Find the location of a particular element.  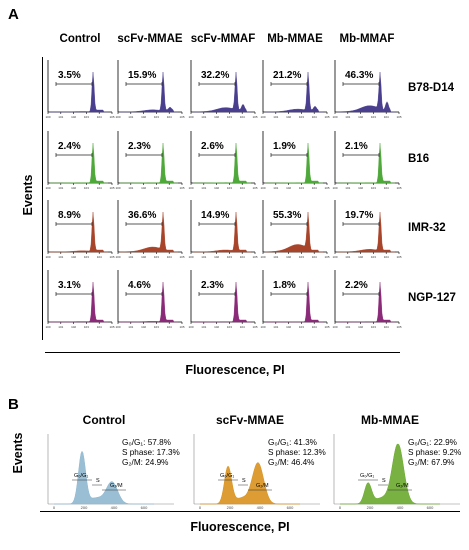

panel-b-x-axis-line is located at coordinates (250, 511).